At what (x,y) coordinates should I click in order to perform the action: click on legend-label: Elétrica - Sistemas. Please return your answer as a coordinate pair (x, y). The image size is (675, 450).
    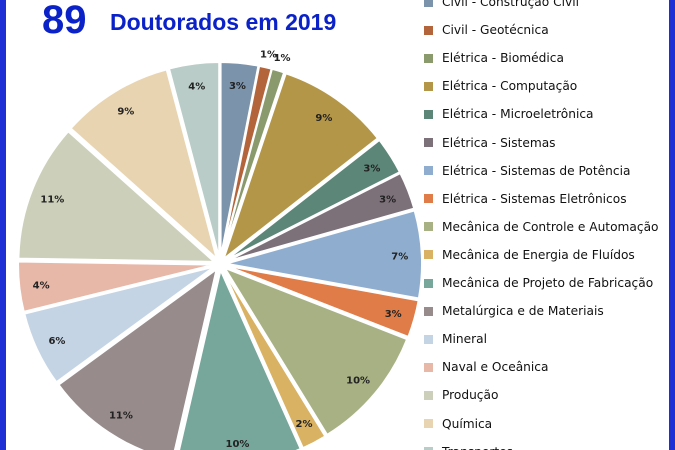
    Looking at the image, I should click on (499, 142).